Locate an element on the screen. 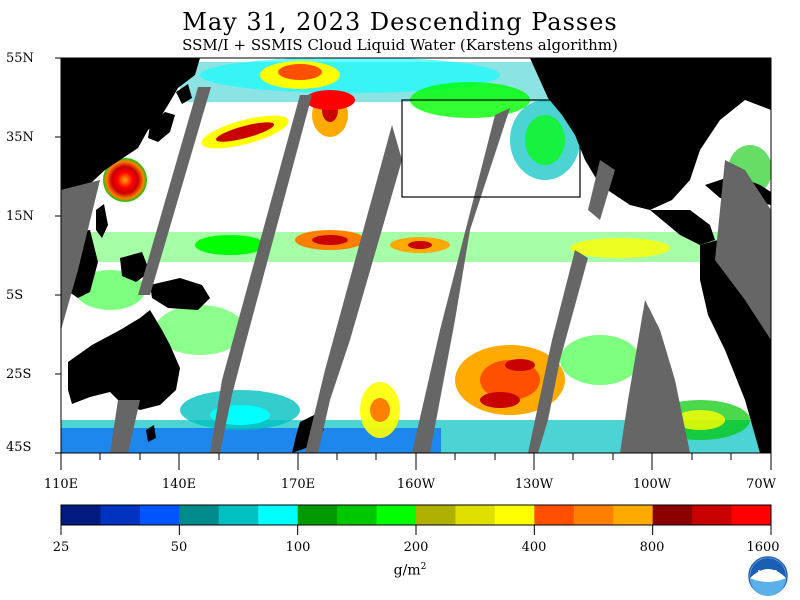  lon-label-110e: 110E is located at coordinates (61, 484).